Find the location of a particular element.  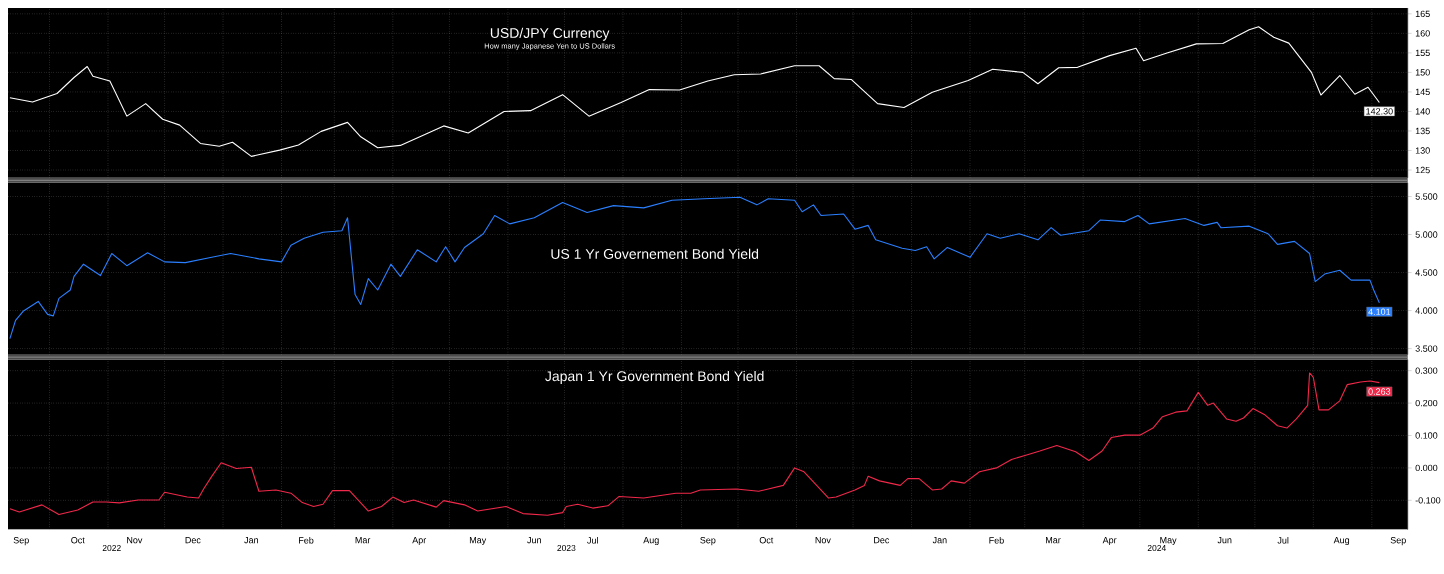

annotation: 0.263 is located at coordinates (1379, 391).